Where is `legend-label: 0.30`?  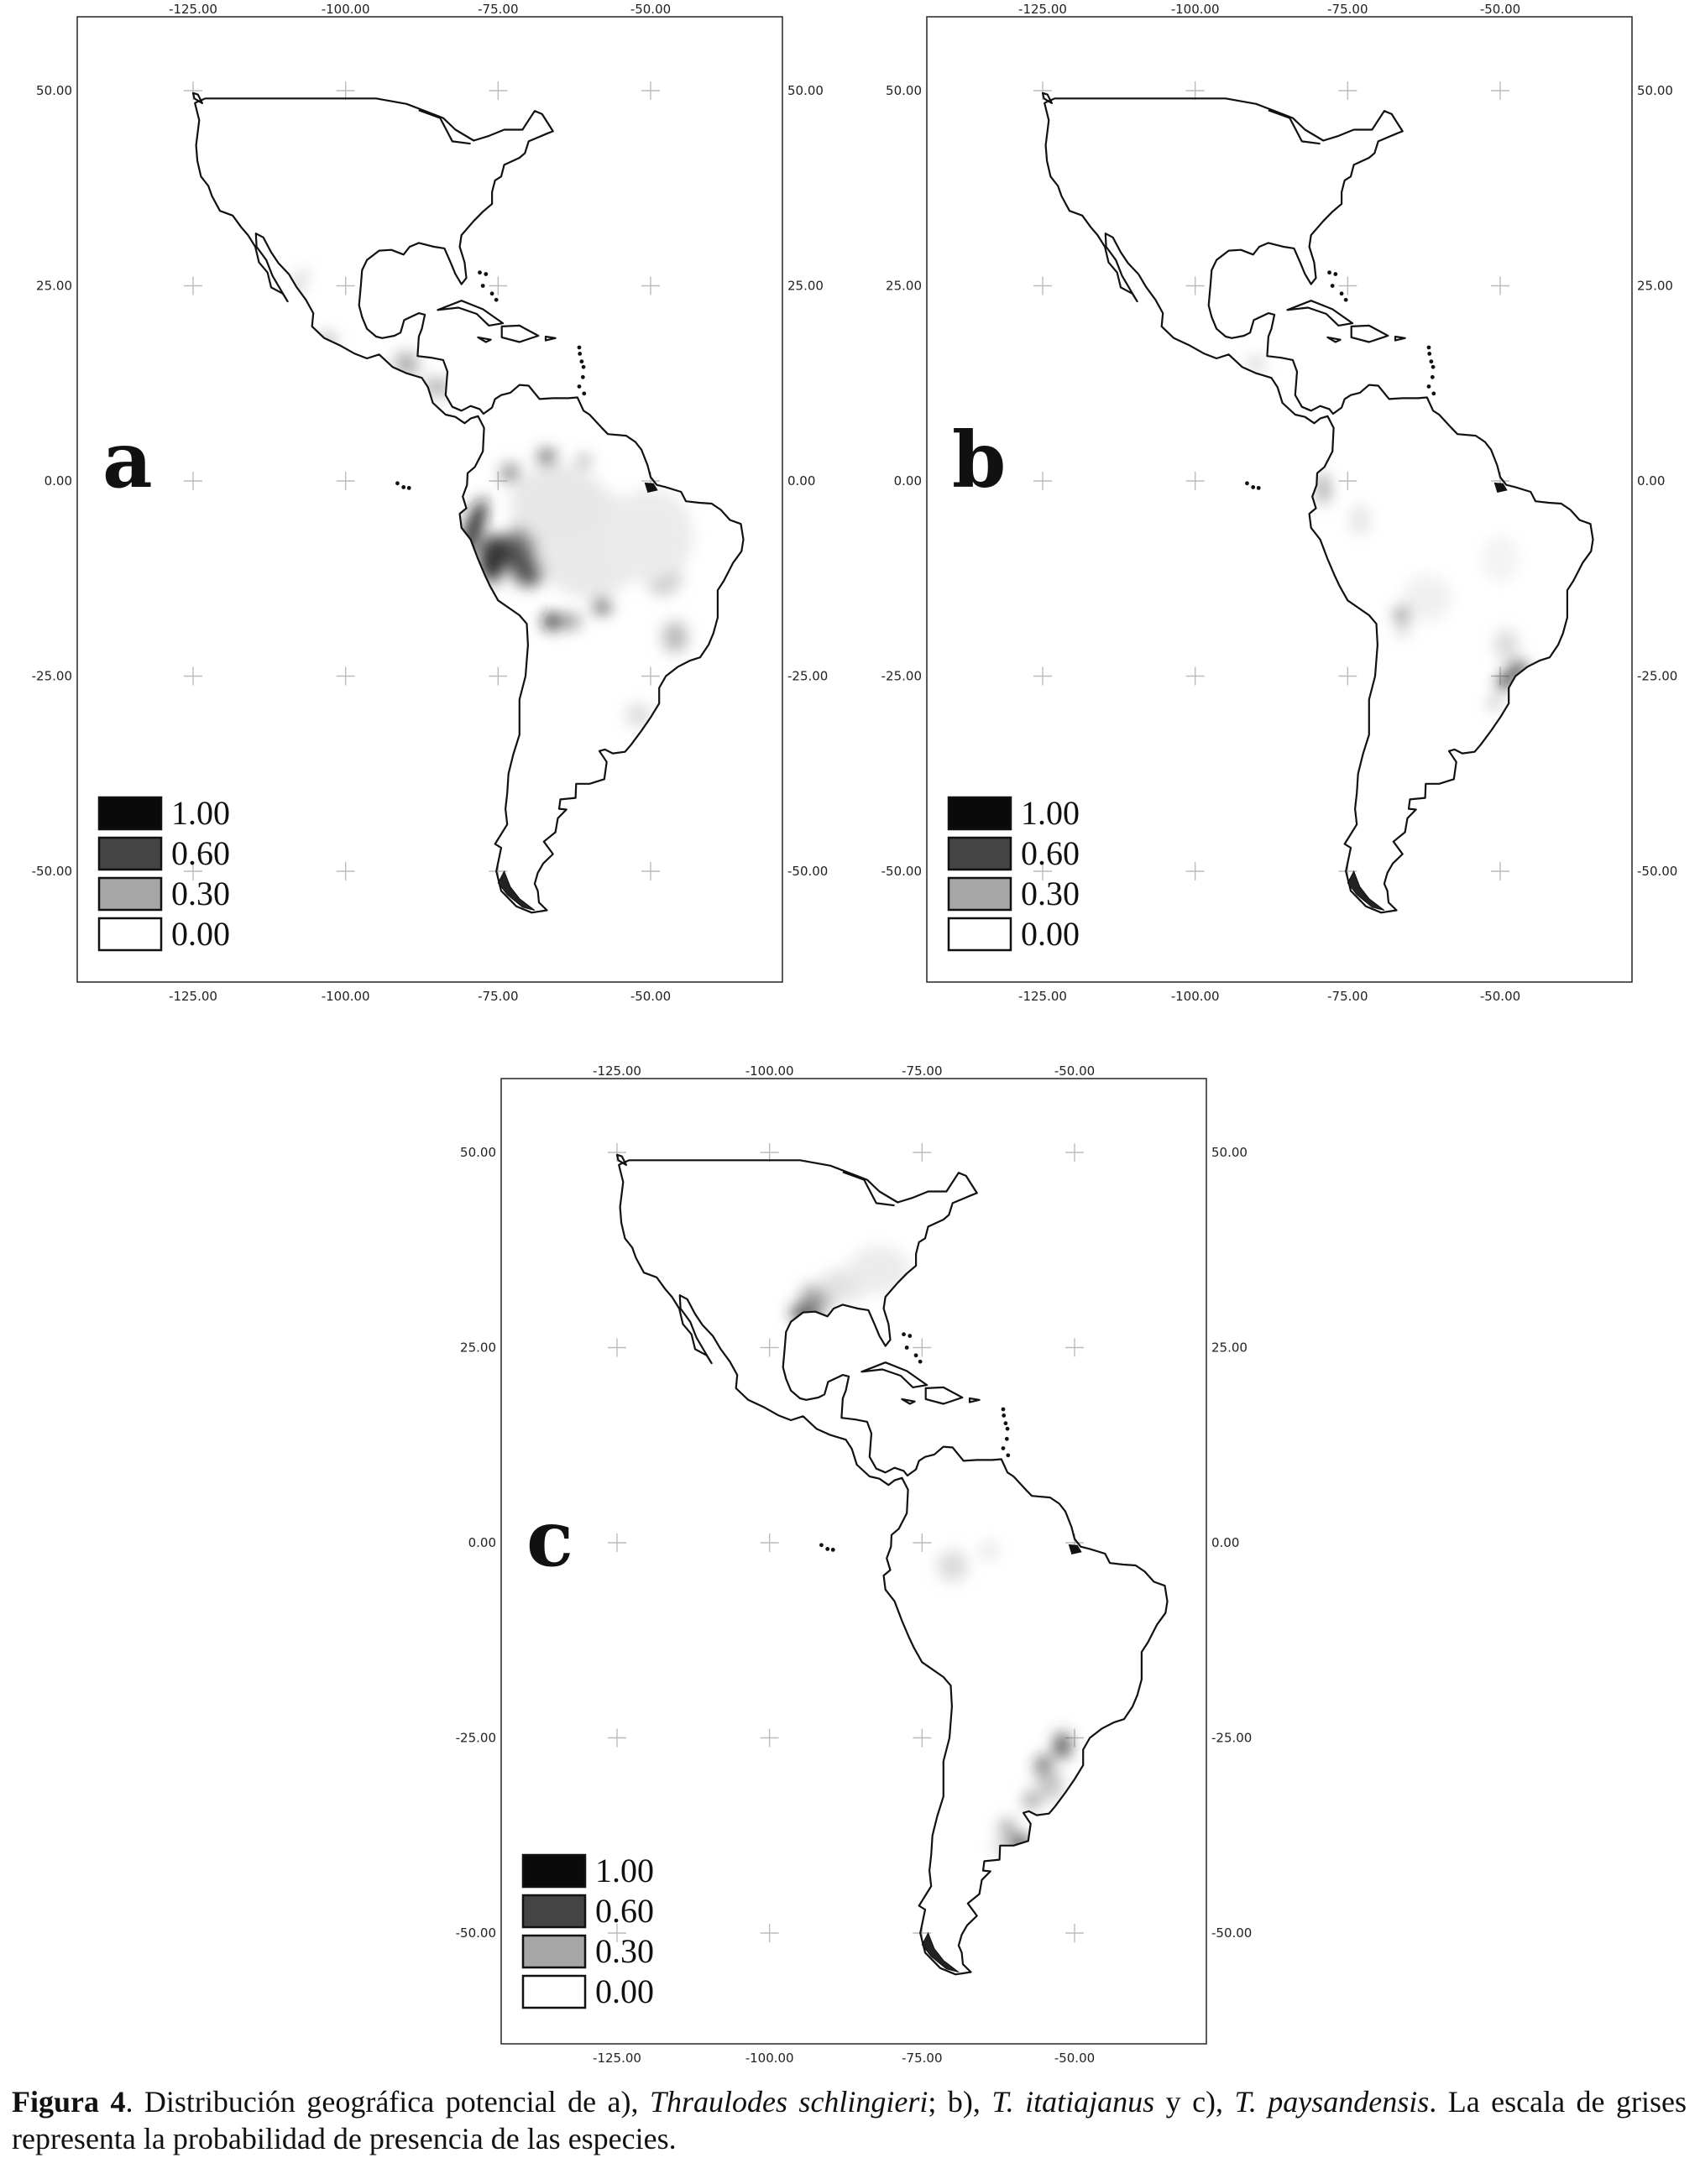
legend-label: 0.30 is located at coordinates (1050, 894).